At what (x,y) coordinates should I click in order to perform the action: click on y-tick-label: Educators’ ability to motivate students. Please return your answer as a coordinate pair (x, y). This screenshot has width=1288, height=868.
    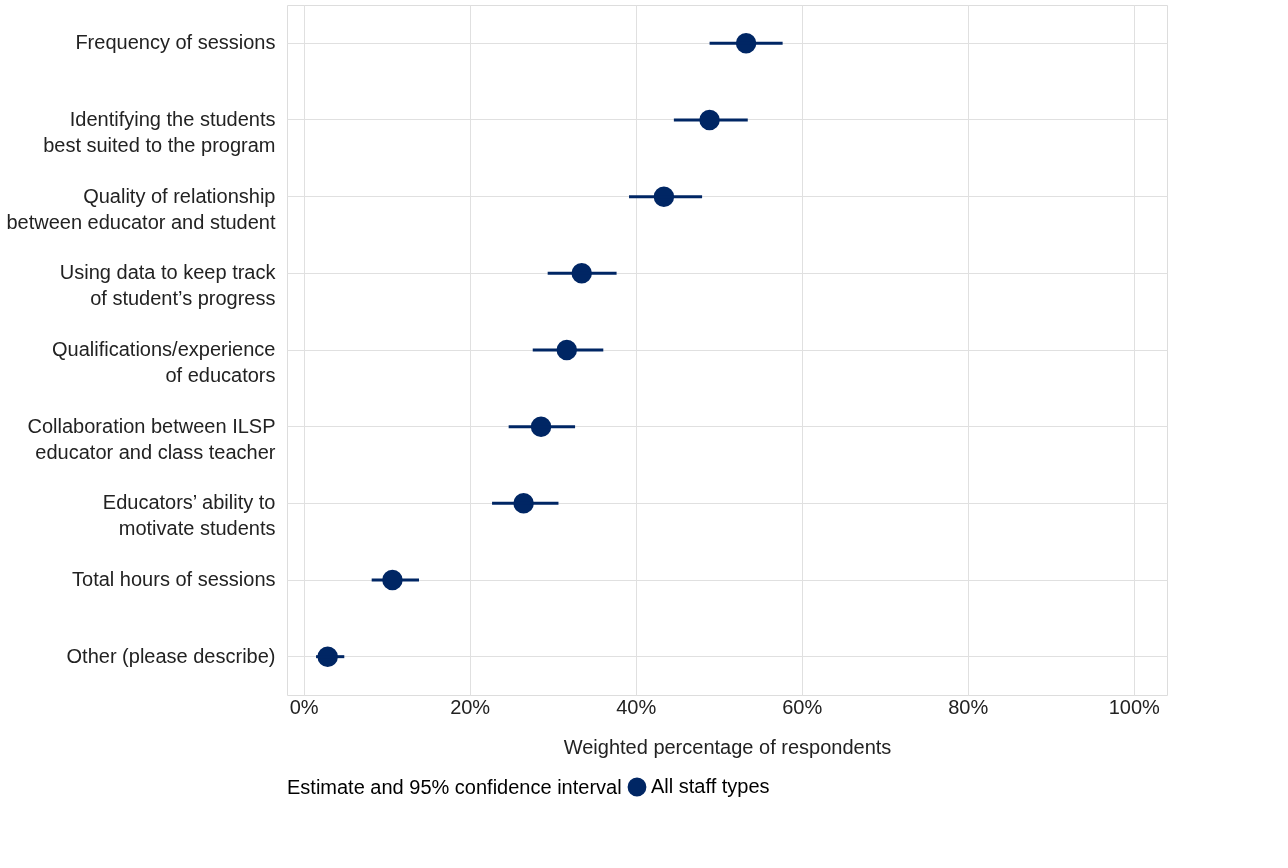
    Looking at the image, I should click on (189, 515).